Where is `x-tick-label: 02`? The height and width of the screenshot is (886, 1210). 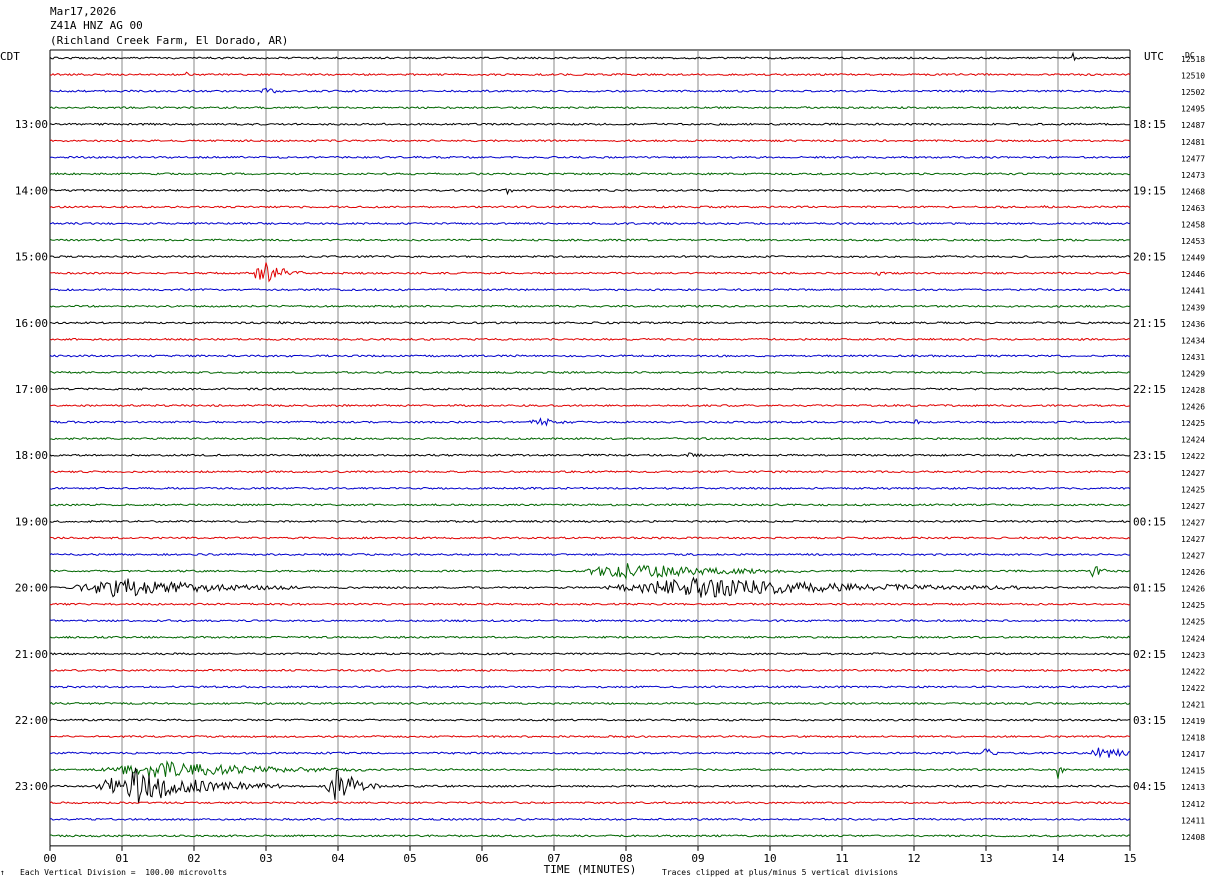
x-tick-label: 02 is located at coordinates (193, 858).